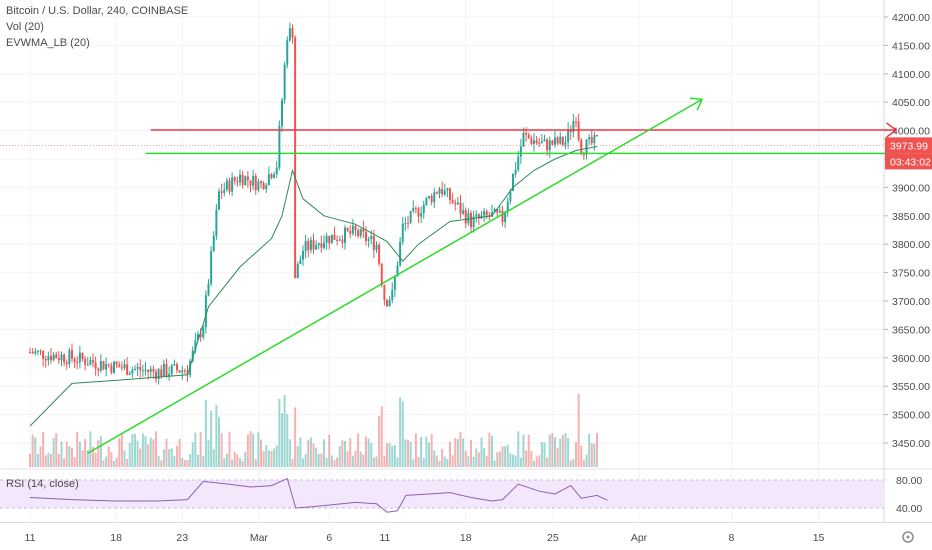  Describe the element at coordinates (97, 11) in the screenshot. I see `symbol-legend-title: Bitcoin / U.S. Dollar, 240, COINBASE` at that location.